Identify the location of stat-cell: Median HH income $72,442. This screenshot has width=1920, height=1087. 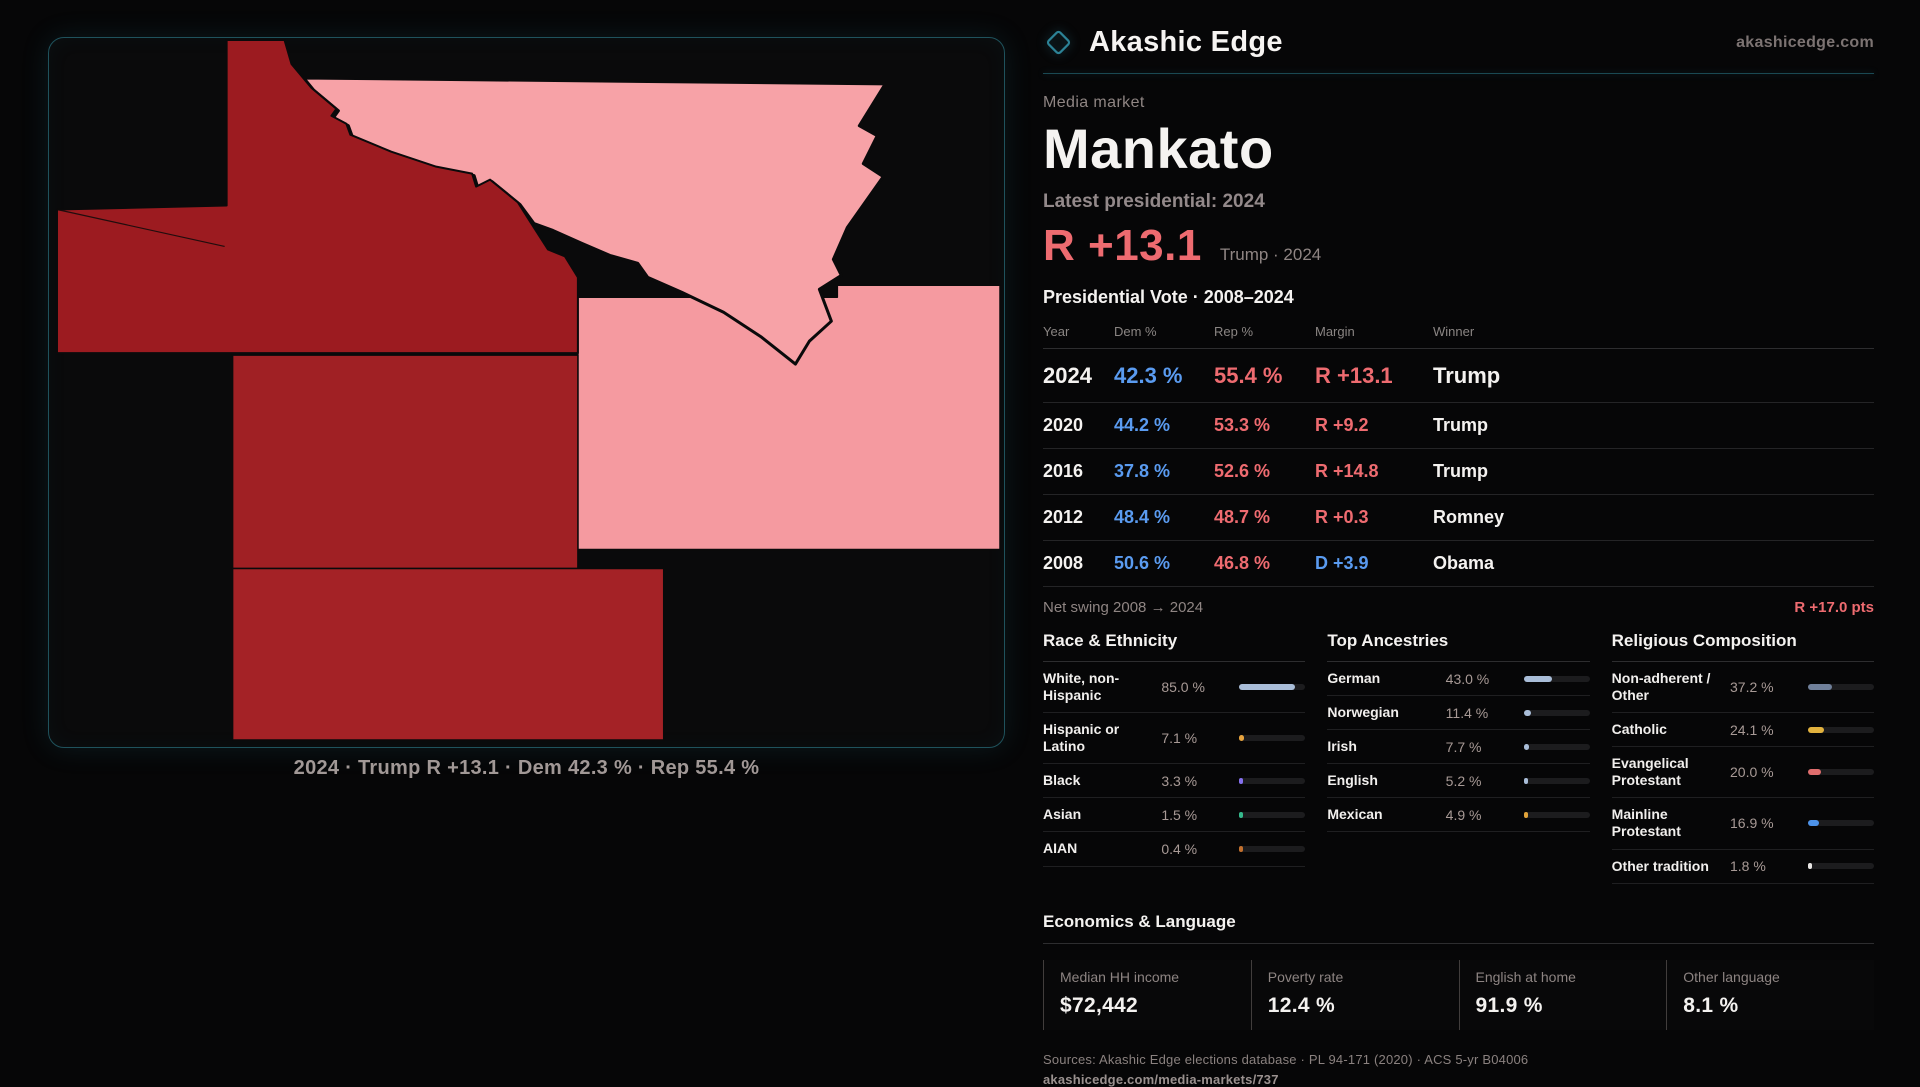
(1147, 994).